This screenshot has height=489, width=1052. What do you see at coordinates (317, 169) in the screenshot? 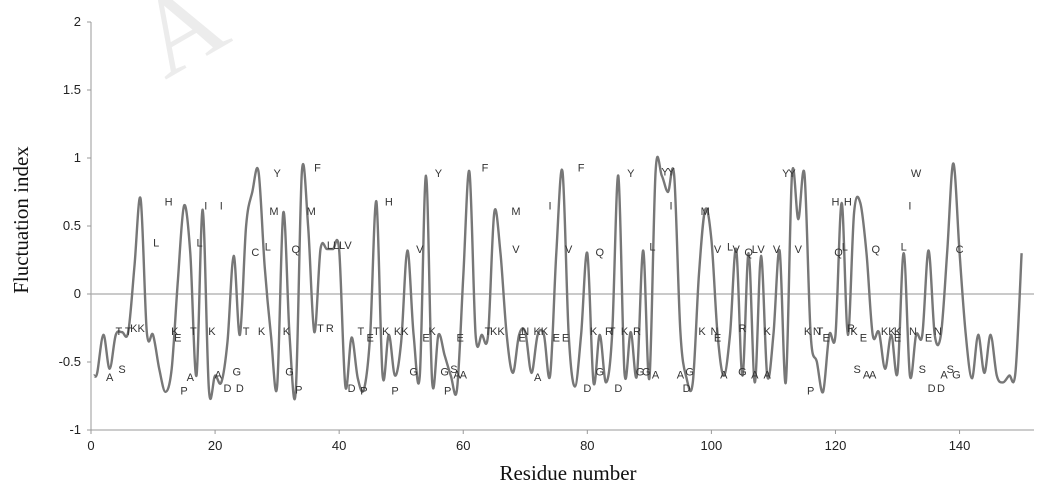
I see `residue-label: F` at bounding box center [317, 169].